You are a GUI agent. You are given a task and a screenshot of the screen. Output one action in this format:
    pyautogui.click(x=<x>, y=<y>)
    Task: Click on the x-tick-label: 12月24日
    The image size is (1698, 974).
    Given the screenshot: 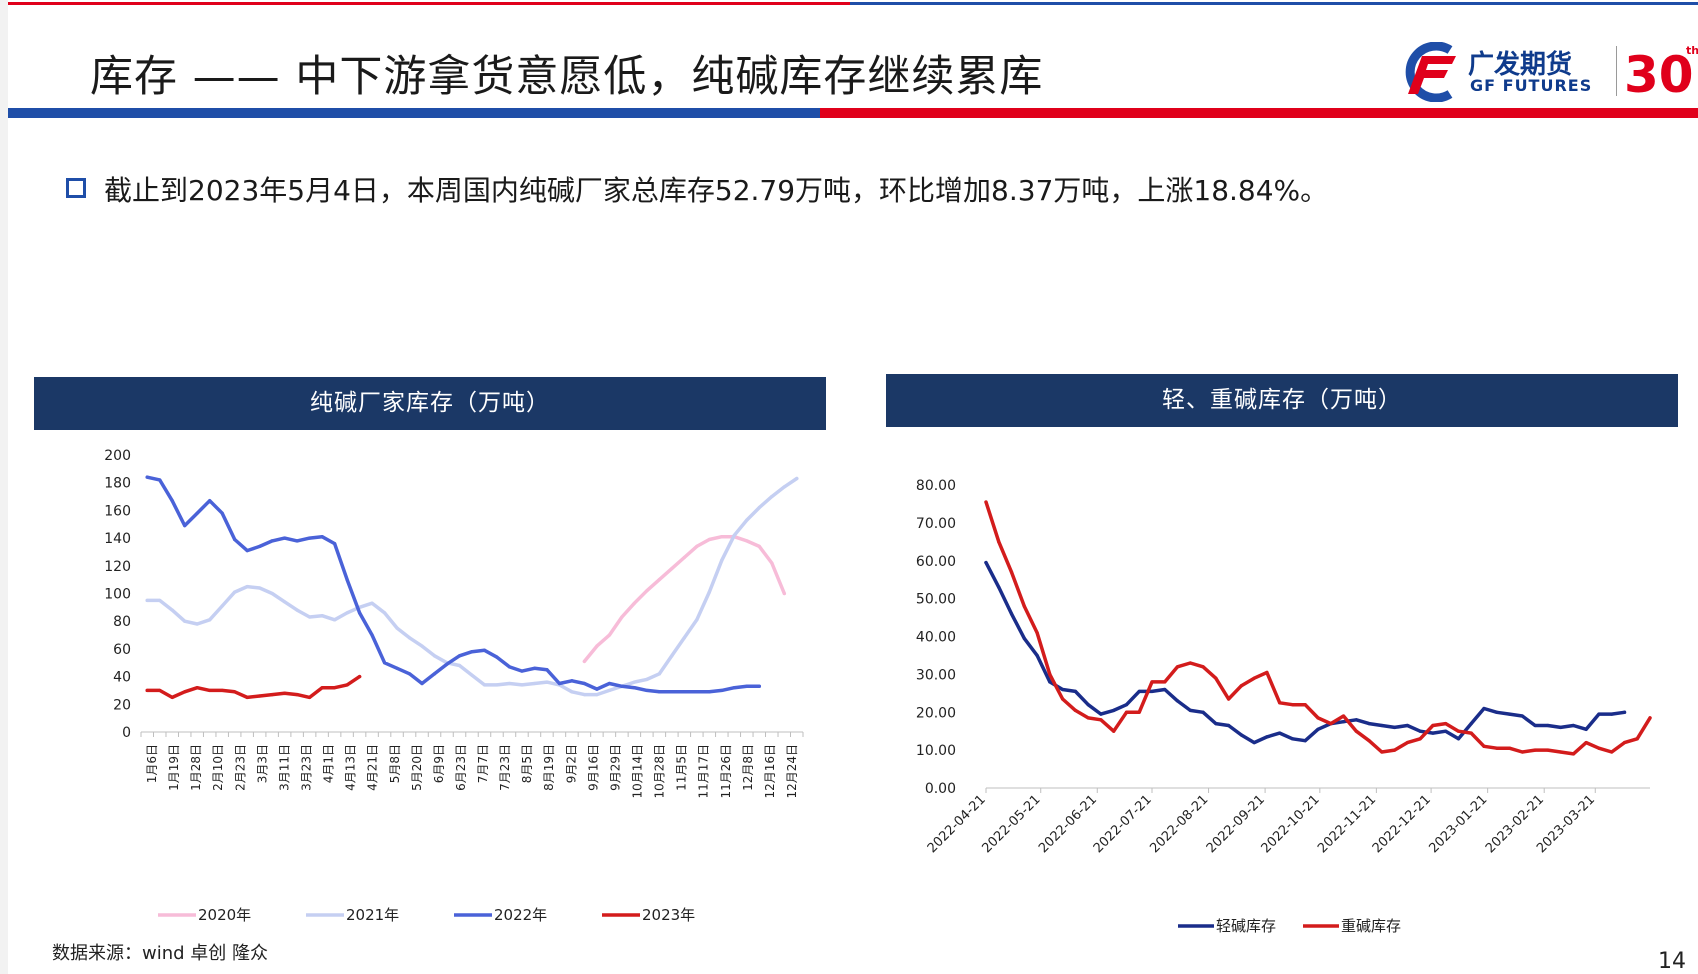 What is the action you would take?
    pyautogui.click(x=792, y=771)
    